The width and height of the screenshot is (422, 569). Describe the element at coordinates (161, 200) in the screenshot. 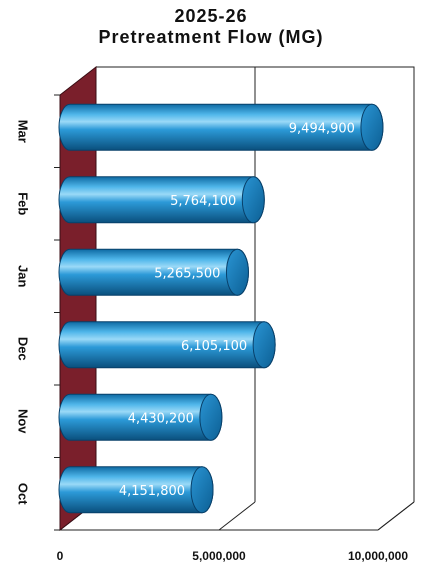

I see `bar: 5,764,100` at that location.